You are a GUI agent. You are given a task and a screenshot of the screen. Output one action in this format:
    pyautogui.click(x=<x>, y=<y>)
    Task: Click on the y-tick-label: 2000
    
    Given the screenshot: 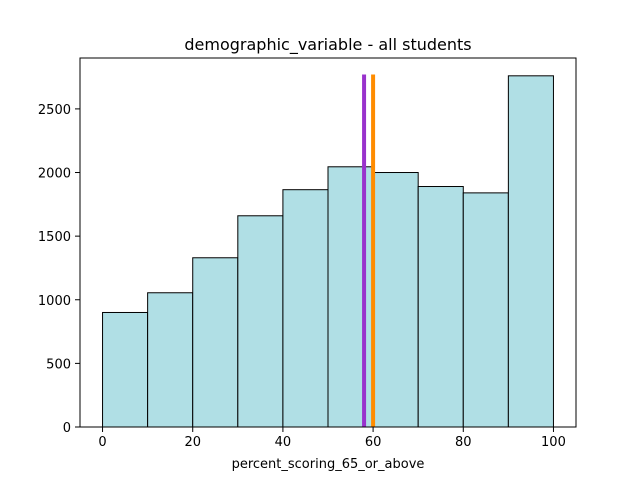 What is the action you would take?
    pyautogui.click(x=54, y=174)
    